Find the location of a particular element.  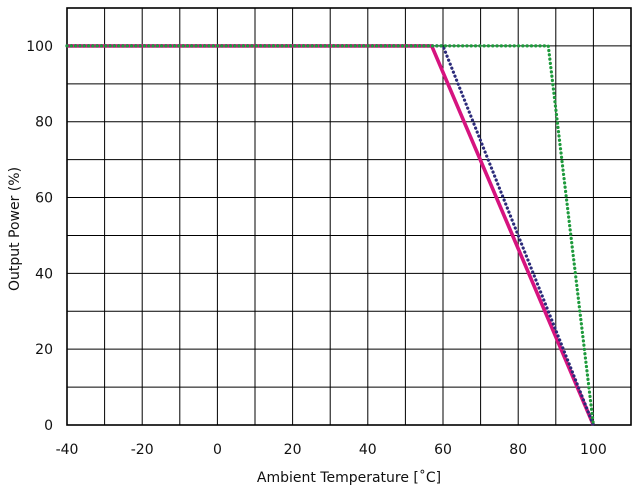

y-tick-label: 100 is located at coordinates (39, 47).